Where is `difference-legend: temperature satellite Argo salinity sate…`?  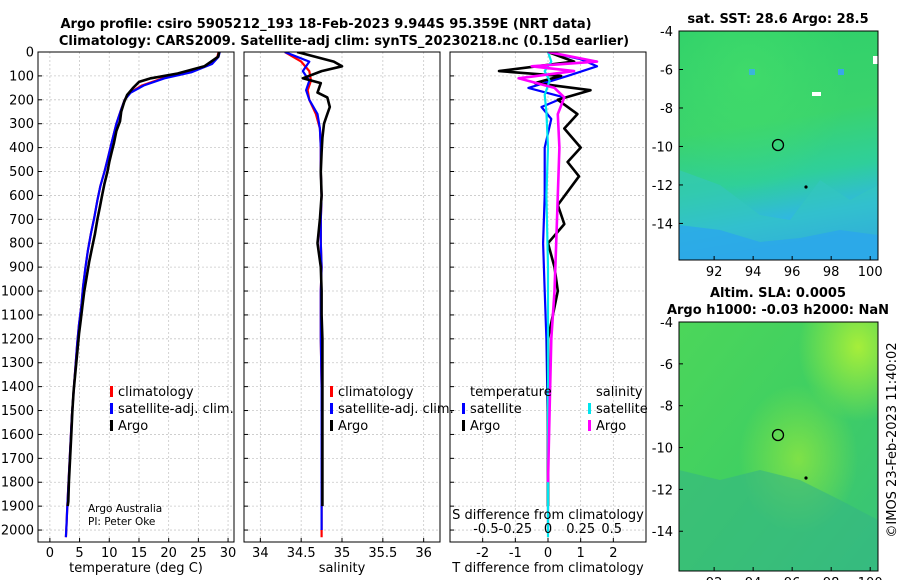
difference-legend: temperature satellite Argo salinity sate… is located at coordinates (555, 409).